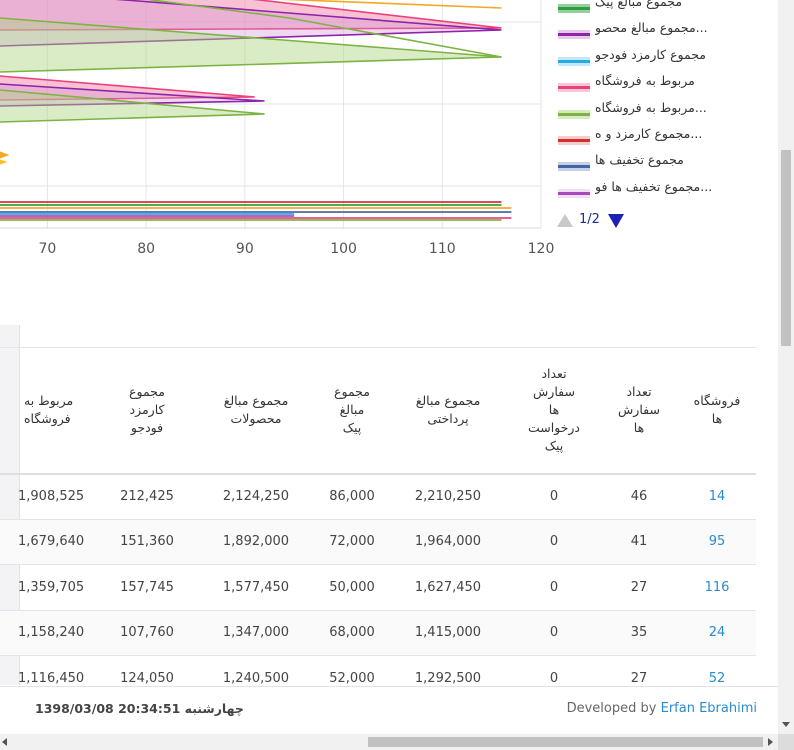 Image resolution: width=794 pixels, height=750 pixels. Describe the element at coordinates (717, 542) in the screenshot. I see `store-link: 95` at that location.